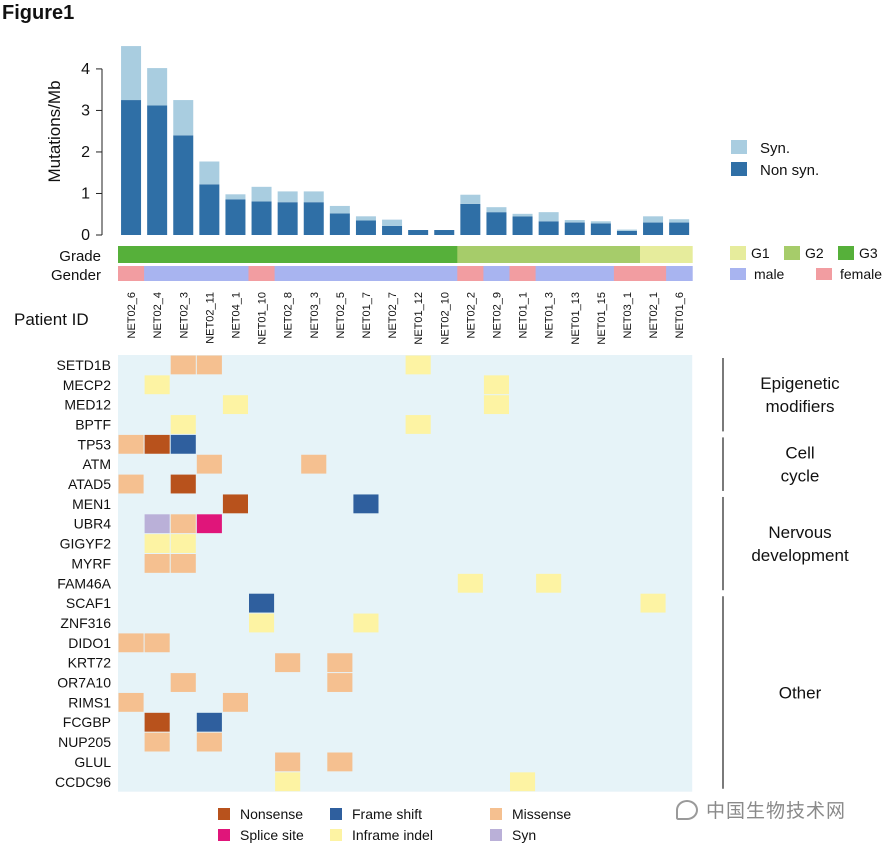 This screenshot has height=846, width=889. Describe the element at coordinates (524, 835) in the screenshot. I see `mutation-legend-label: Syn` at that location.